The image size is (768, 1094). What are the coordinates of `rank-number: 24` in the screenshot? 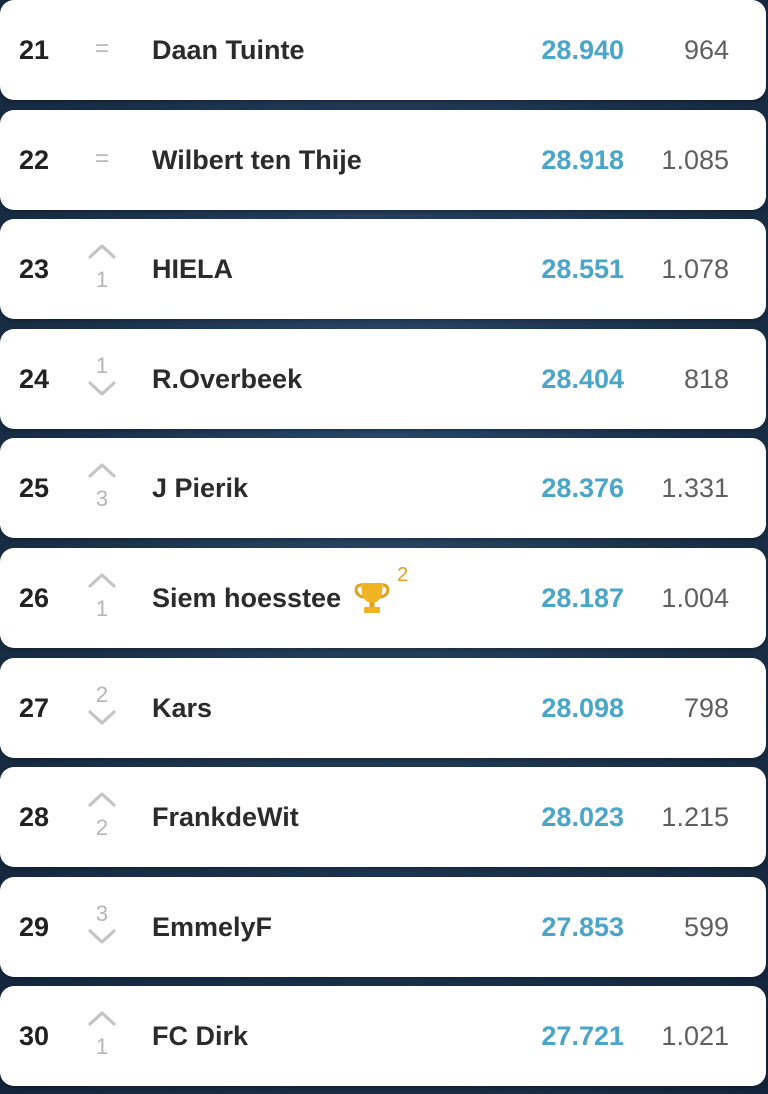 It's located at (34, 379).